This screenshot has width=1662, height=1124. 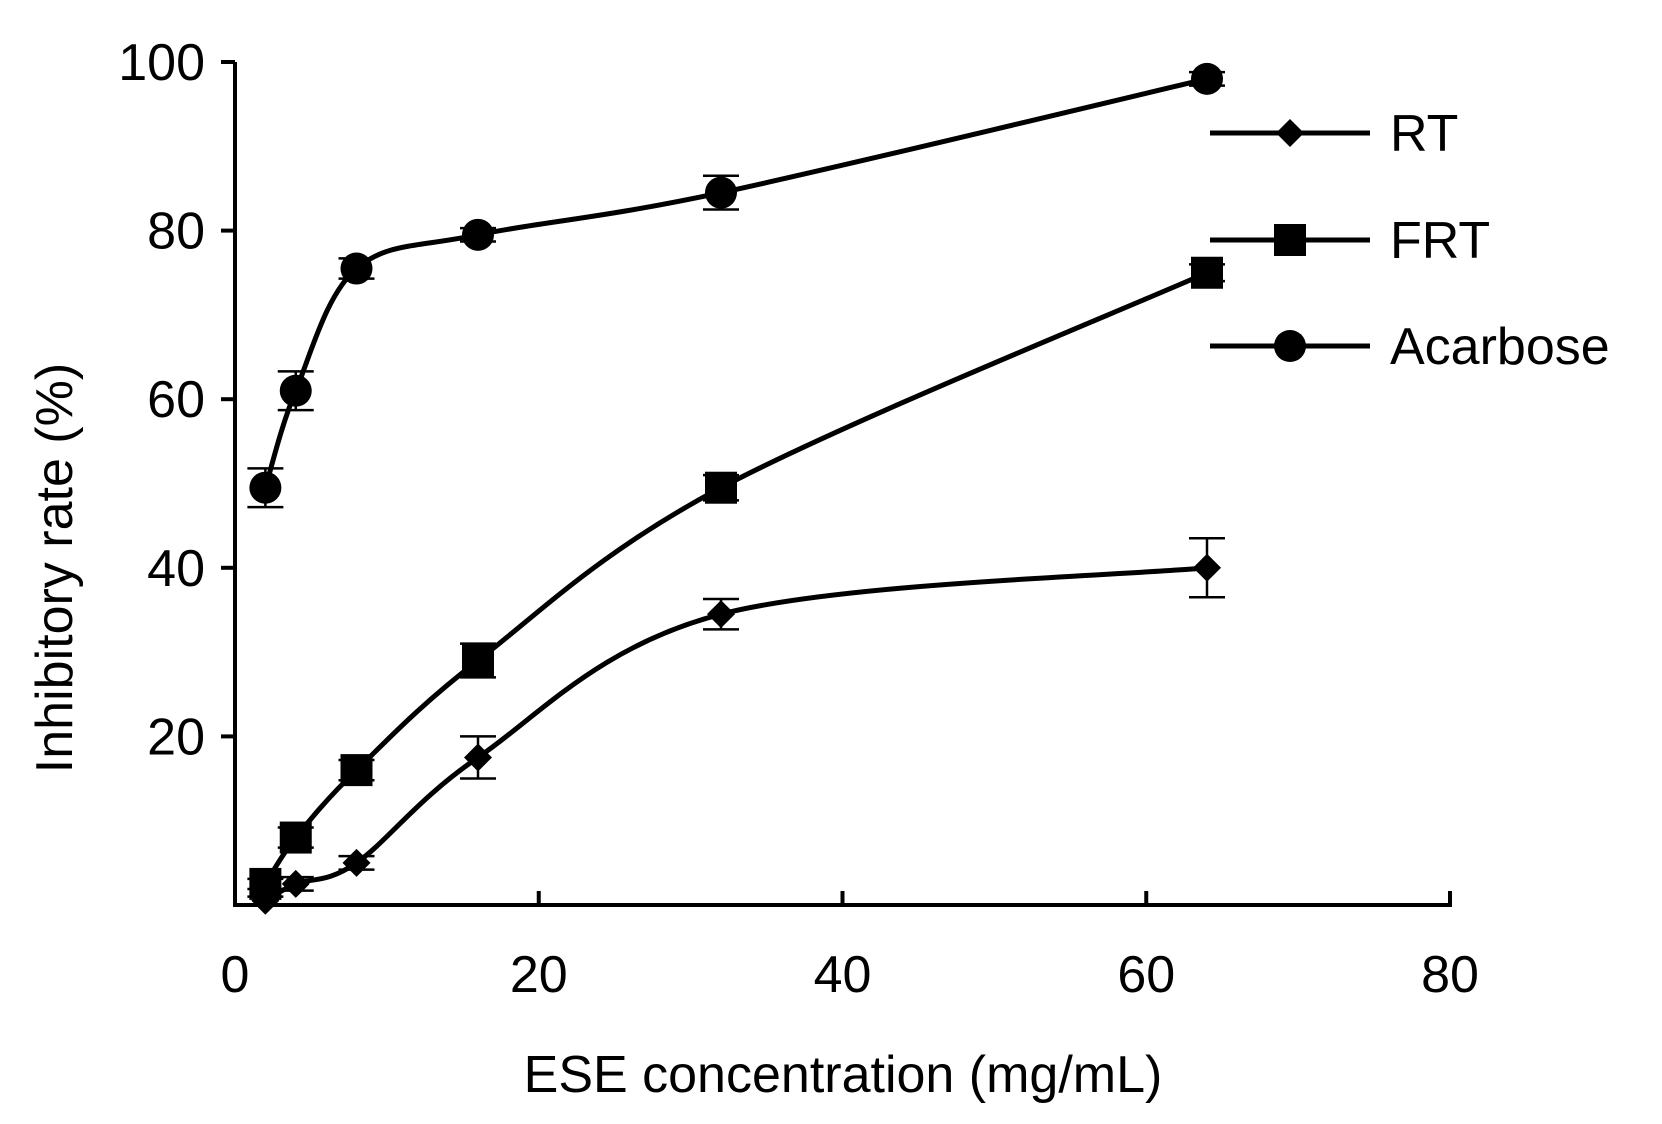 What do you see at coordinates (1146, 975) in the screenshot?
I see `x-tick-label: 60` at bounding box center [1146, 975].